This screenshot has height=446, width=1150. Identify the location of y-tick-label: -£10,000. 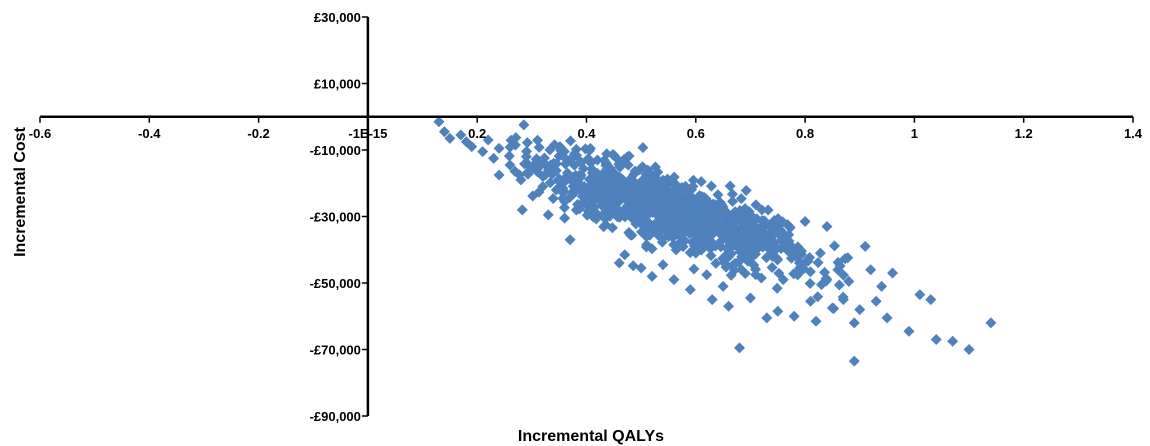
(335, 150).